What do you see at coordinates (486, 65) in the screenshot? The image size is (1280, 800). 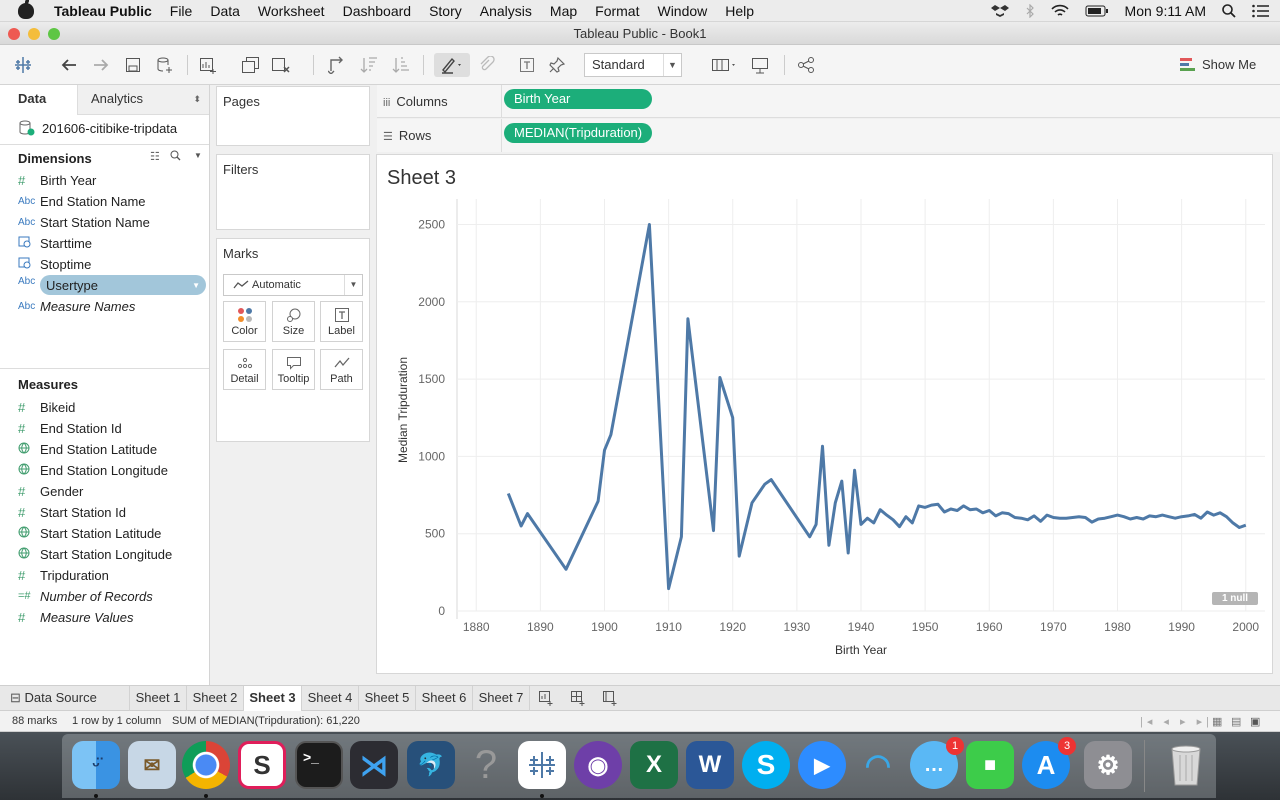 I see `group-members-icon` at bounding box center [486, 65].